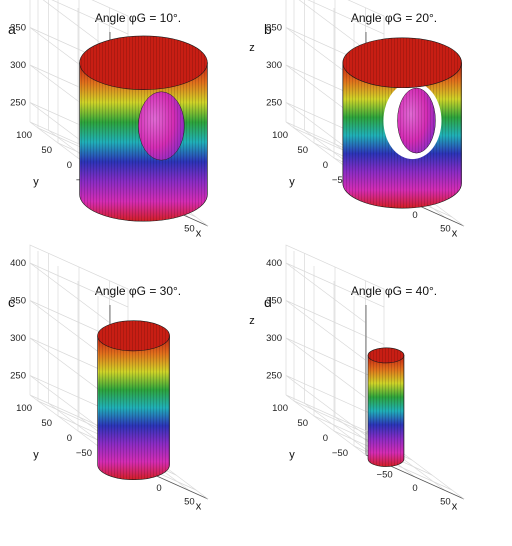 This screenshot has width=512, height=546. What do you see at coordinates (12, 29) in the screenshot?
I see `panel-letter: a` at bounding box center [12, 29].